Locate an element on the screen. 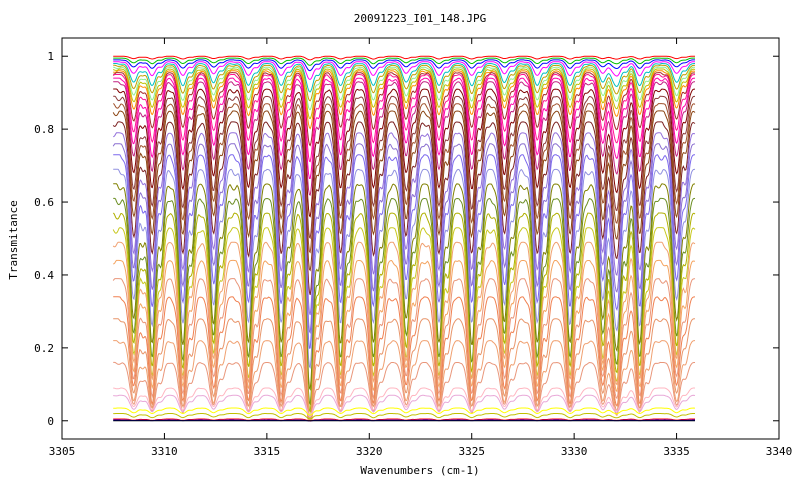 The image size is (800, 480). x-axis-label: Wavenumbers (cm-1) is located at coordinates (419, 470).